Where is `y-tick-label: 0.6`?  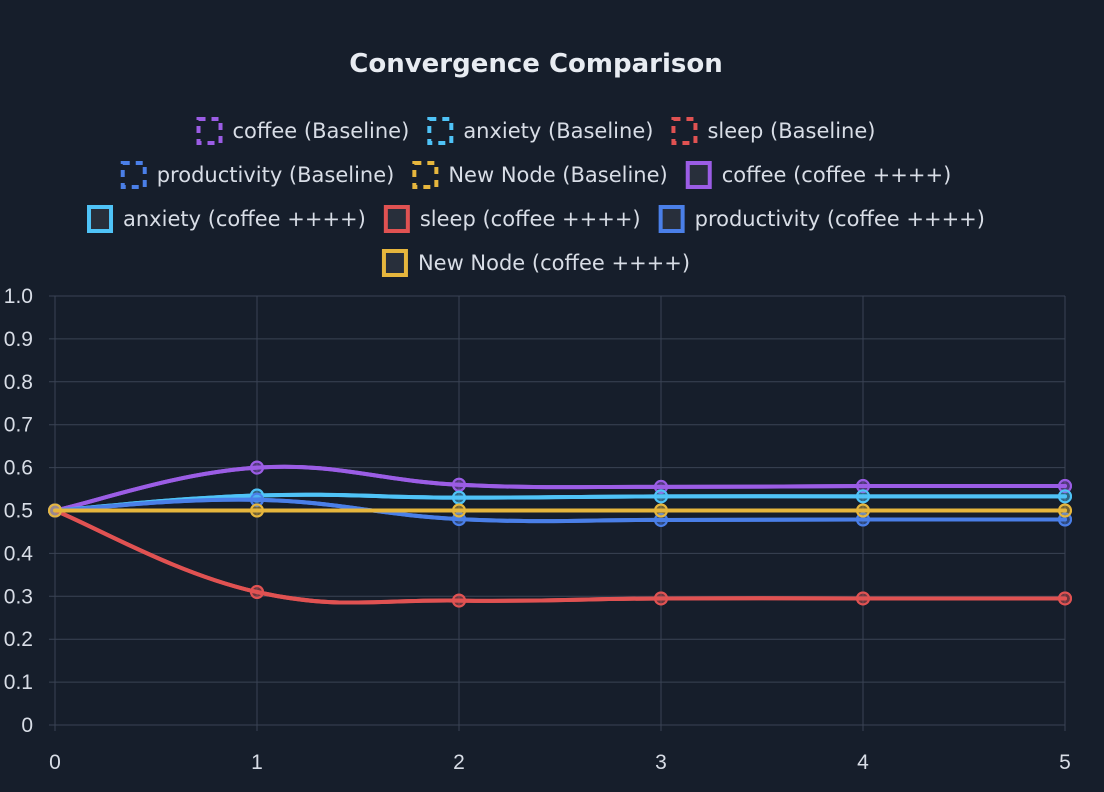 y-tick-label: 0.6 is located at coordinates (18, 468).